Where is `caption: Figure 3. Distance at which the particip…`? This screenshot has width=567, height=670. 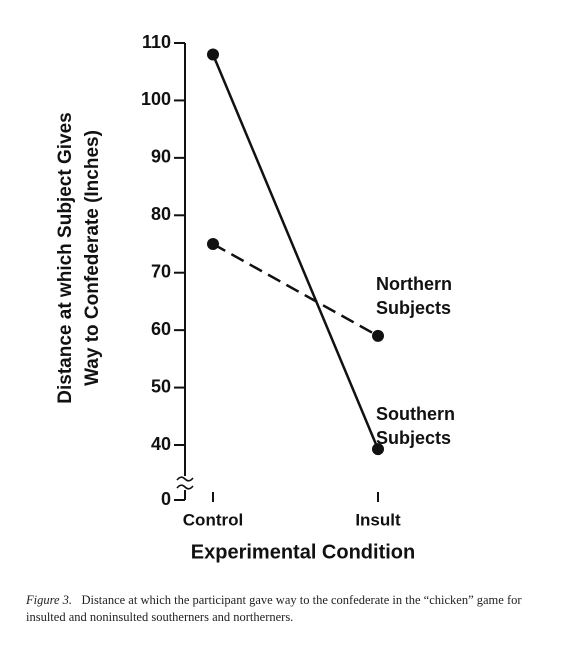 caption: Figure 3. Distance at which the particip… is located at coordinates (276, 609).